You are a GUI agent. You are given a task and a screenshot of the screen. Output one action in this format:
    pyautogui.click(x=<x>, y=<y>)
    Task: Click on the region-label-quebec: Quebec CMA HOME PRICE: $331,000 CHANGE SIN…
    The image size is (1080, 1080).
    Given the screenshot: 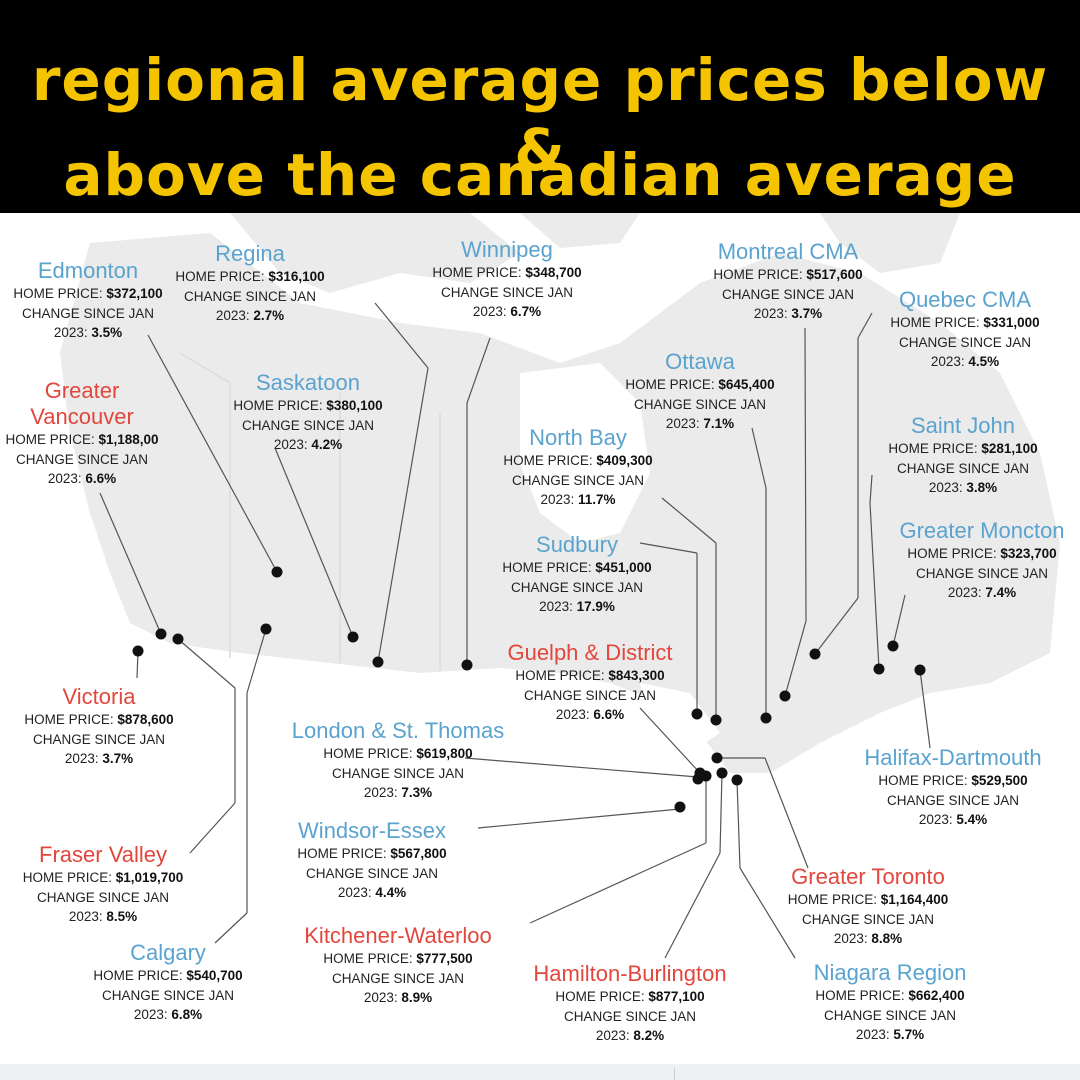 What is the action you would take?
    pyautogui.click(x=964, y=329)
    